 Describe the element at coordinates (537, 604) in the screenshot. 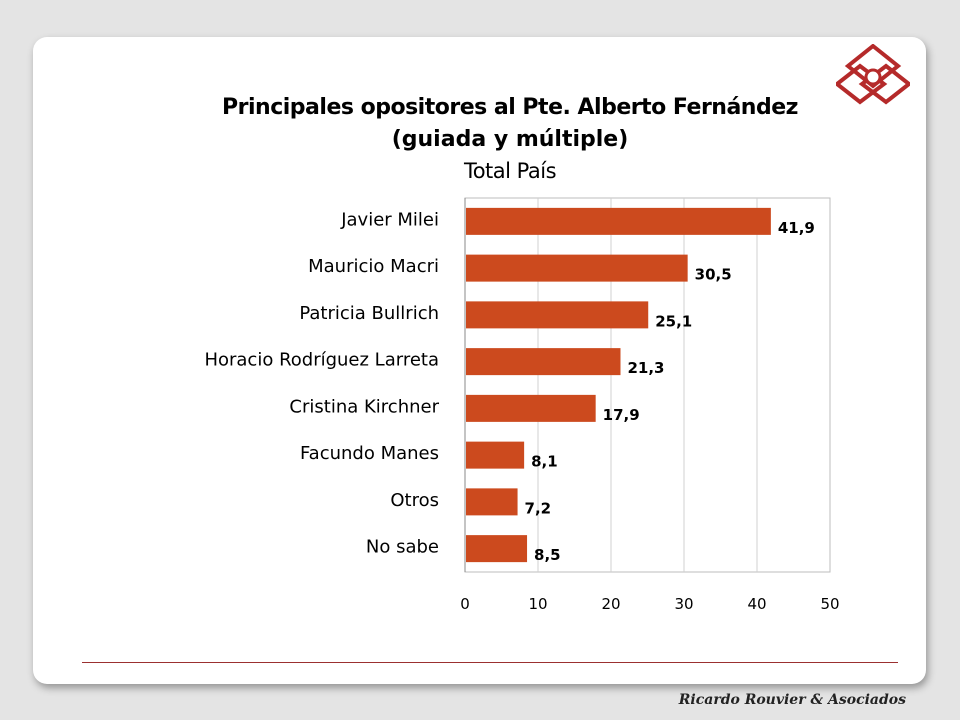

I see `x-tick-label: 10` at that location.